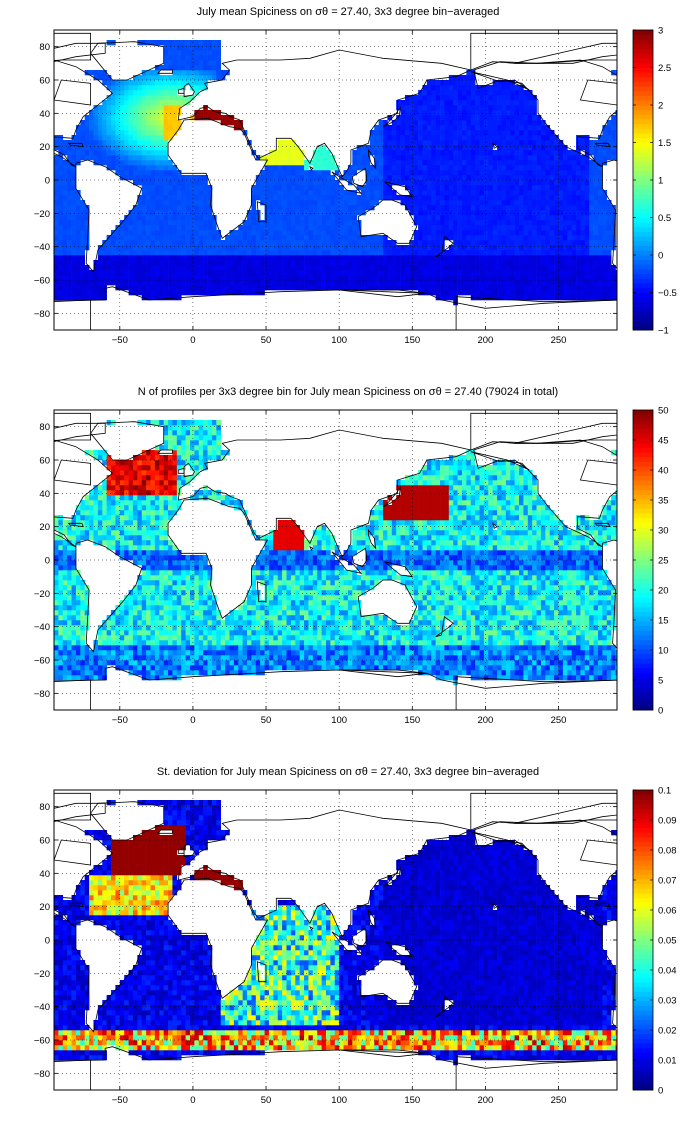 Image resolution: width=696 pixels, height=1140 pixels. What do you see at coordinates (44, 147) in the screenshot?
I see `y-tick-label: 20` at bounding box center [44, 147].